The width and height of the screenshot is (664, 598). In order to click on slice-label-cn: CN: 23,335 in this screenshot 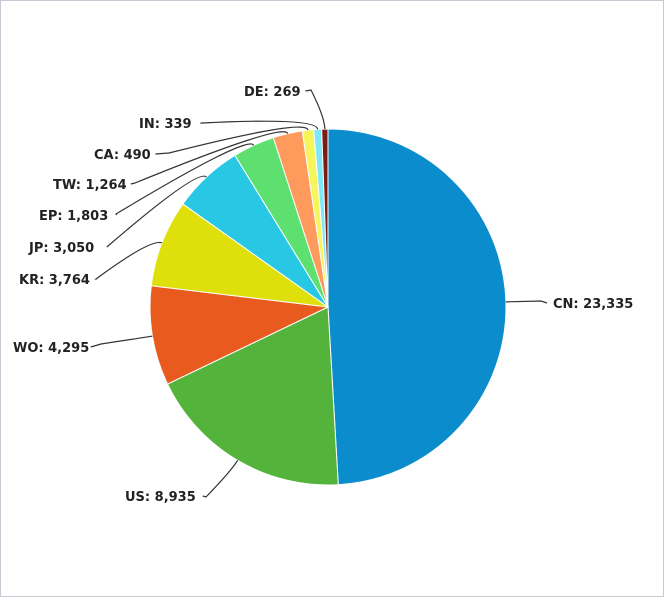, I will do `click(593, 304)`.